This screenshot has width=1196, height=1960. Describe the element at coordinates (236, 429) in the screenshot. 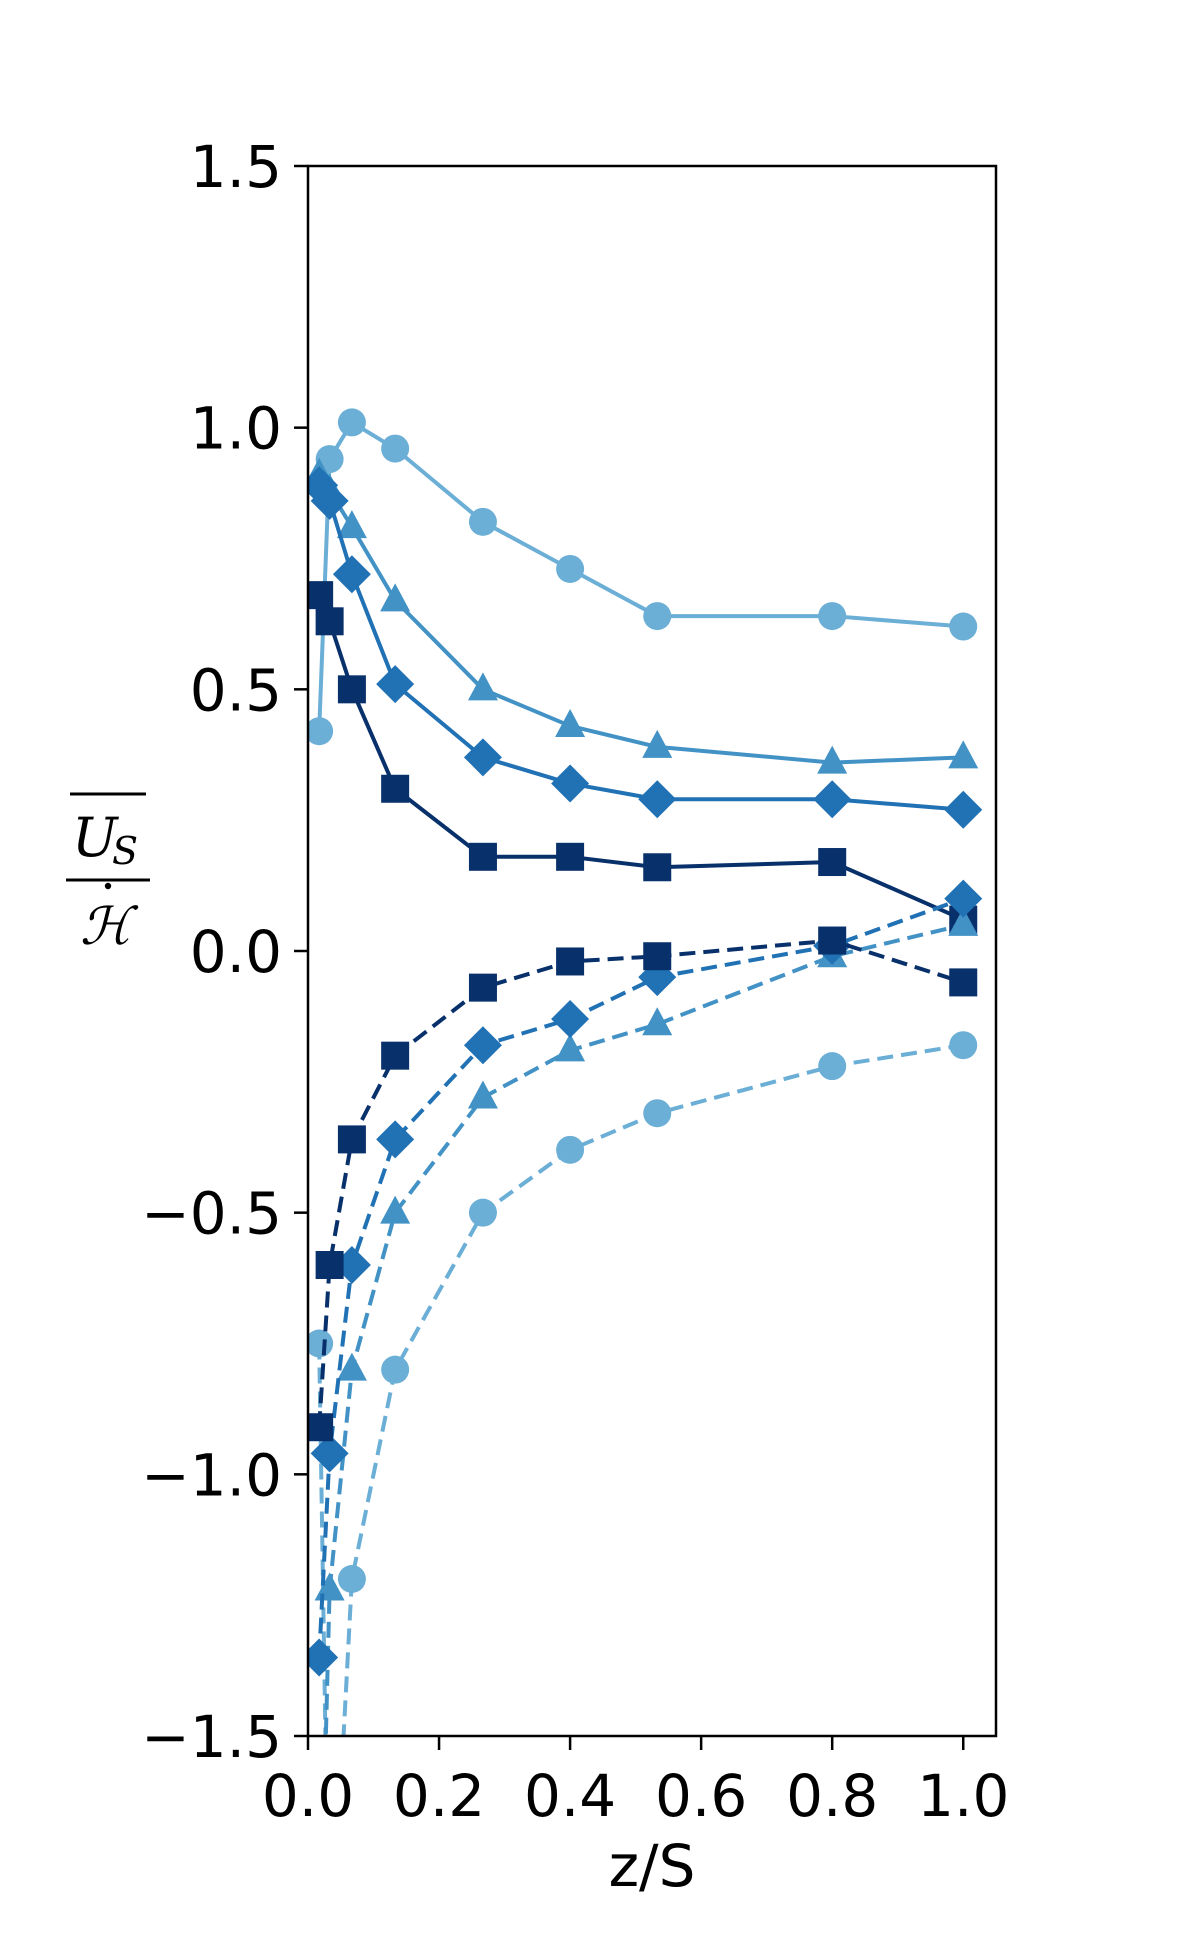

I see `y-tick-label: 1.0` at that location.